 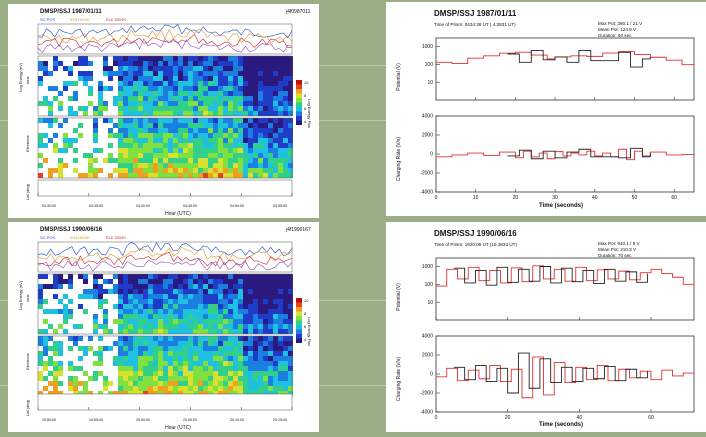 I want to click on colorbar-tick: 8, so click(x=305, y=313).